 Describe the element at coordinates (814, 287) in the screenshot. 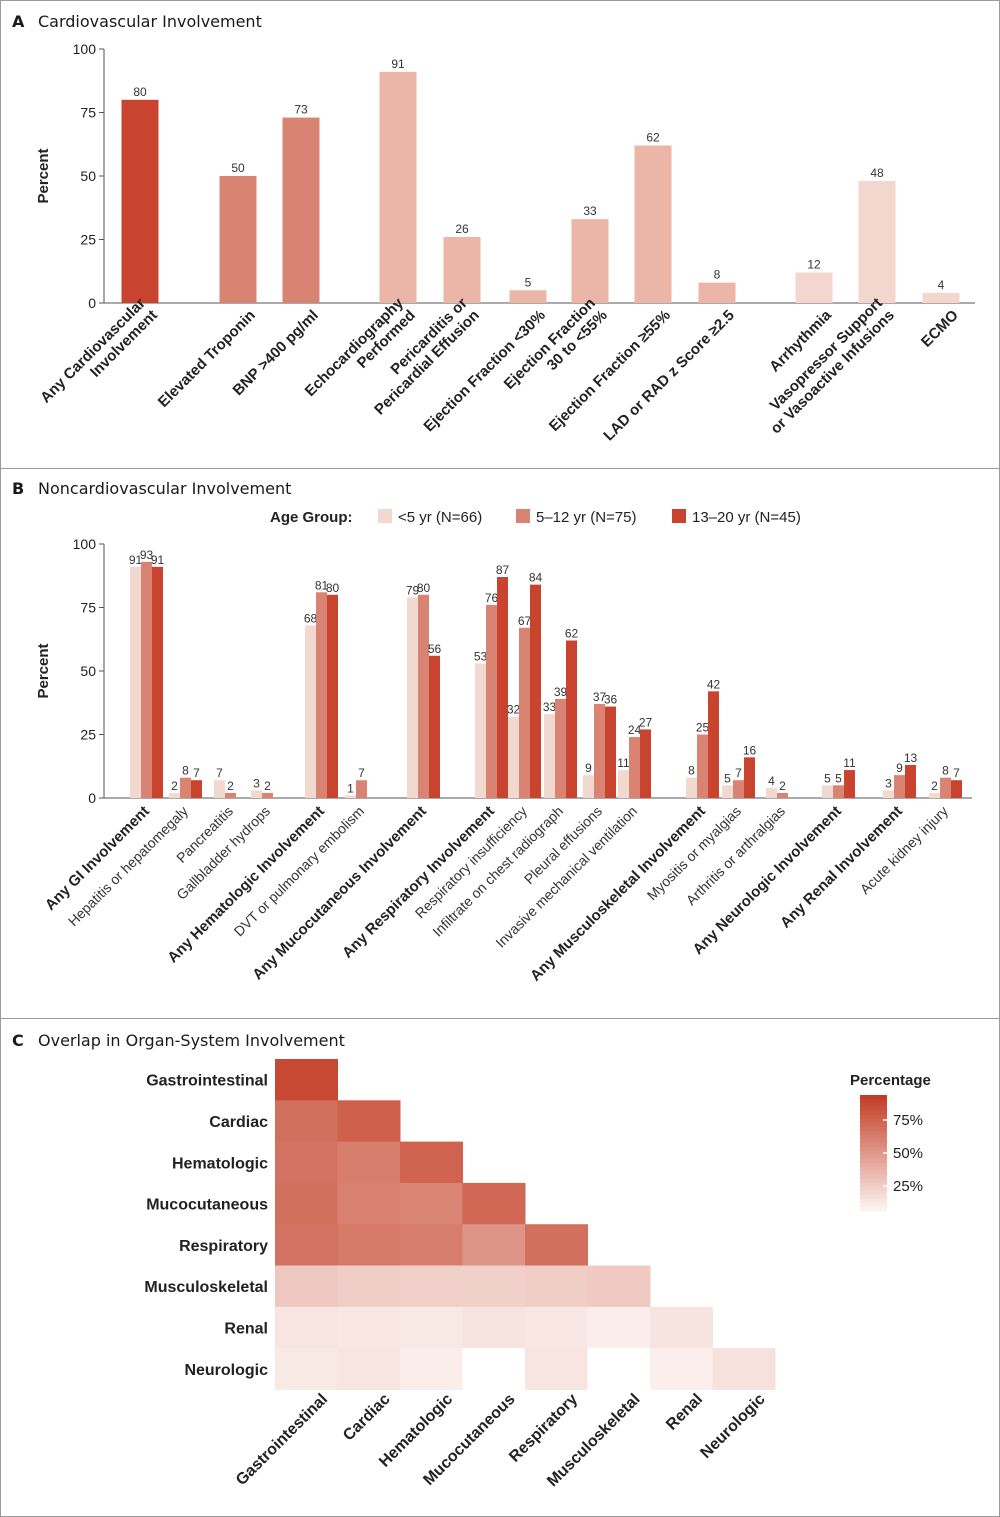

I see `bar-arrhythmia` at that location.